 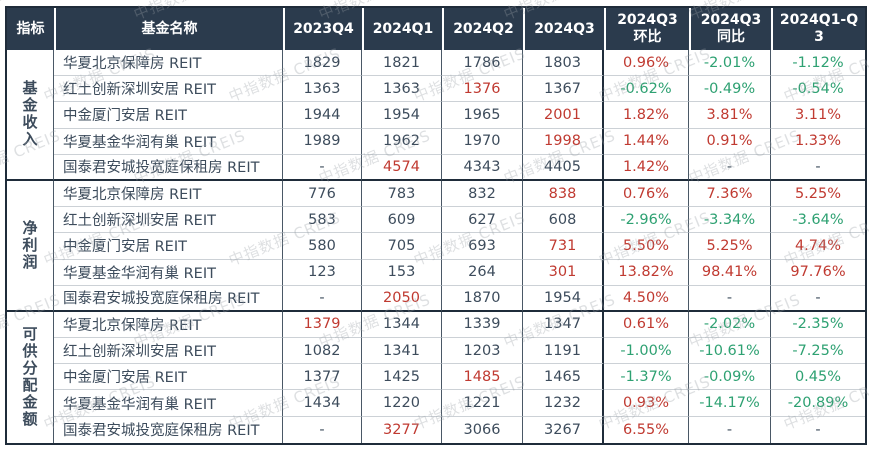 I want to click on column-header-2024Q1-Q3: 2024Q1-Q 3, so click(x=818, y=29).